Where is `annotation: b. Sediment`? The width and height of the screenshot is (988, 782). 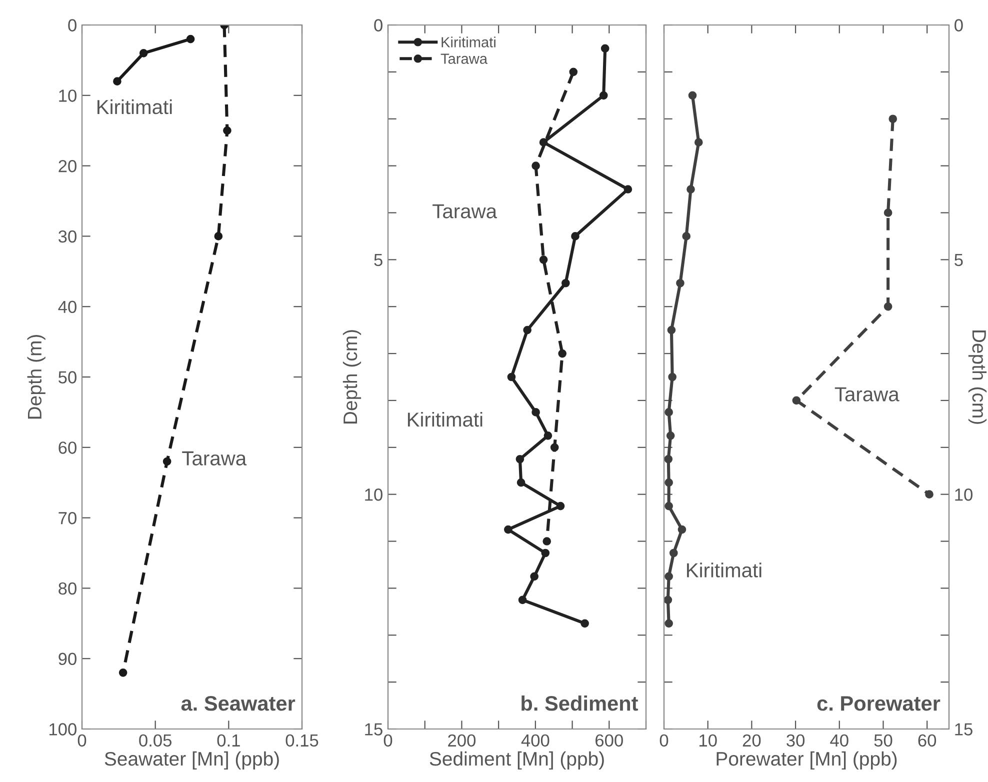 annotation: b. Sediment is located at coordinates (580, 703).